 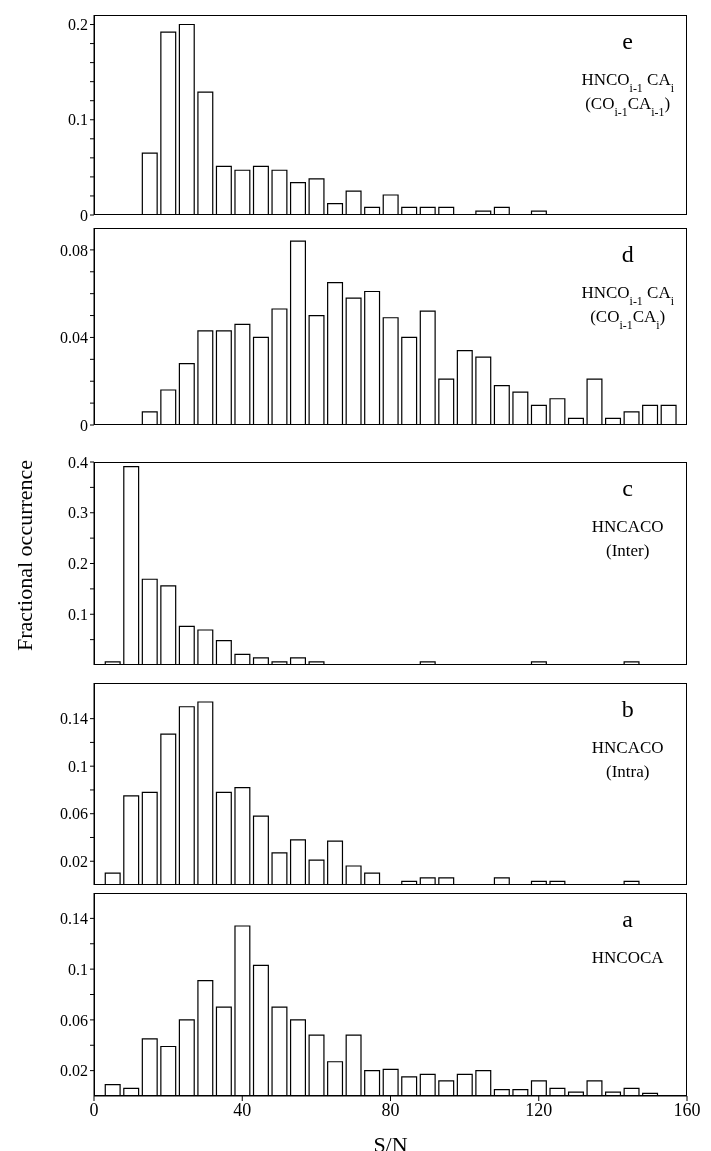 I want to click on annotation: (Inter), so click(x=627, y=550).